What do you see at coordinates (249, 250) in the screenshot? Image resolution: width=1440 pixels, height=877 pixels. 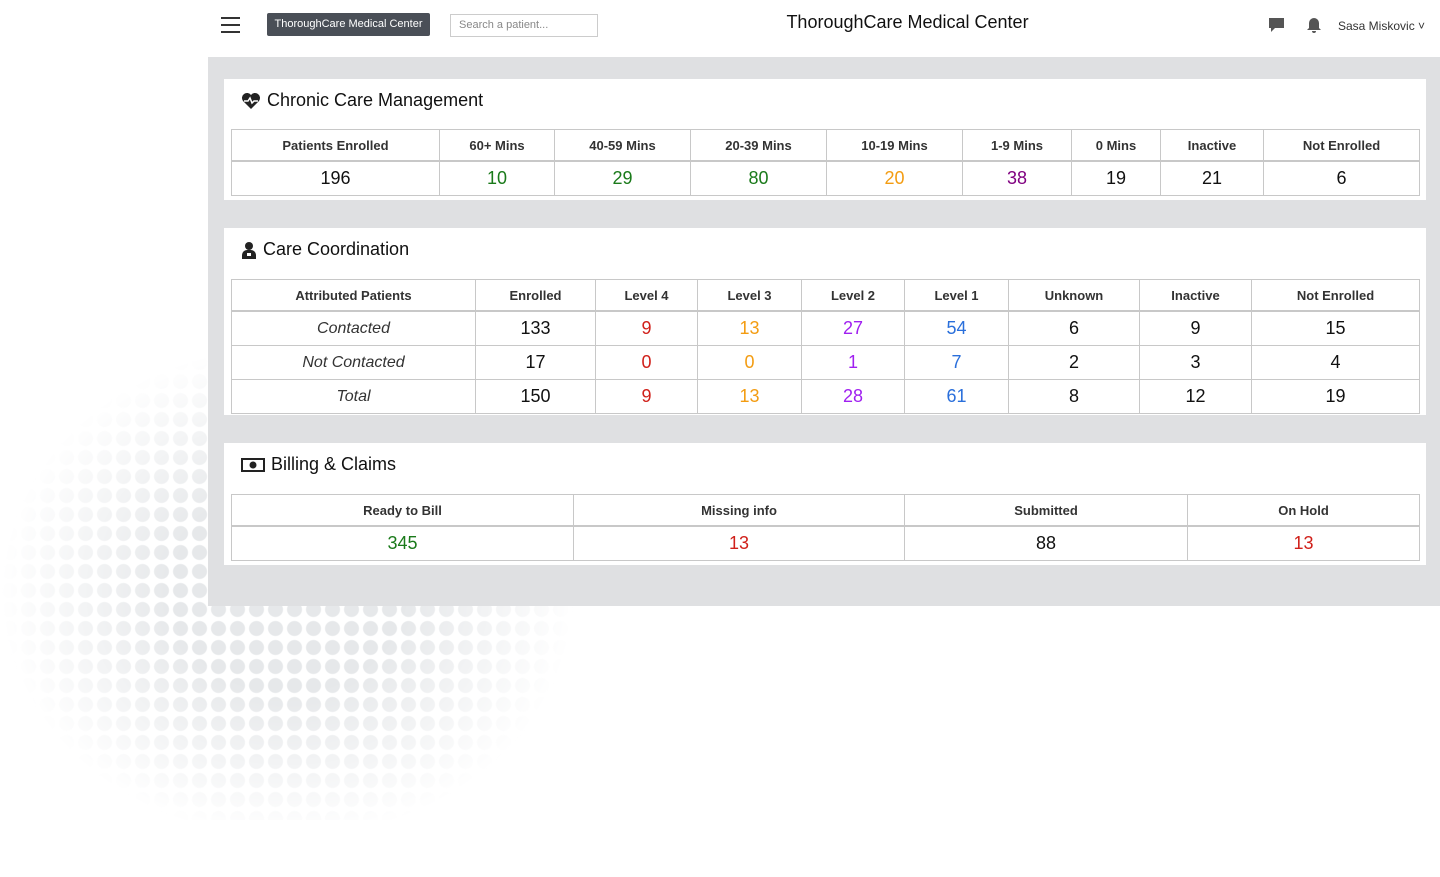 I see `doctor-icon` at bounding box center [249, 250].